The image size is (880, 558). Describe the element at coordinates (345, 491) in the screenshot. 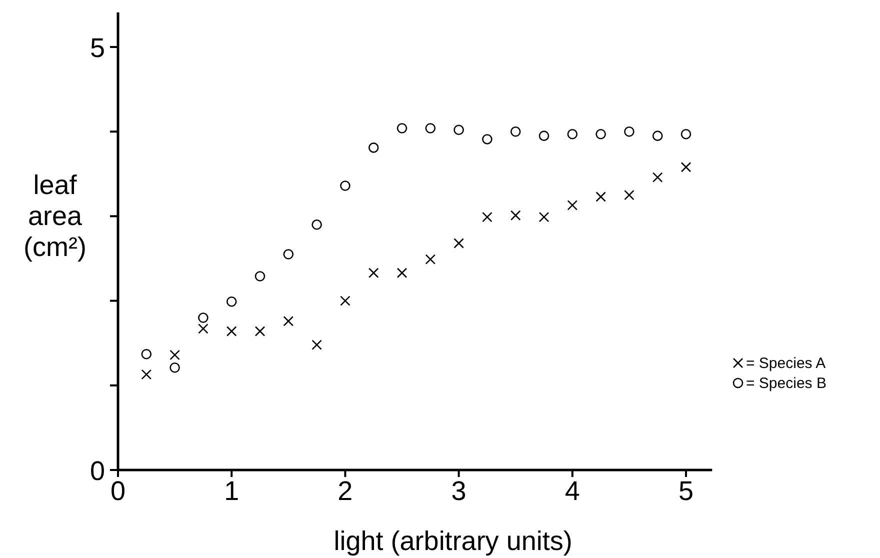

I see `x-tick-label: 2` at that location.